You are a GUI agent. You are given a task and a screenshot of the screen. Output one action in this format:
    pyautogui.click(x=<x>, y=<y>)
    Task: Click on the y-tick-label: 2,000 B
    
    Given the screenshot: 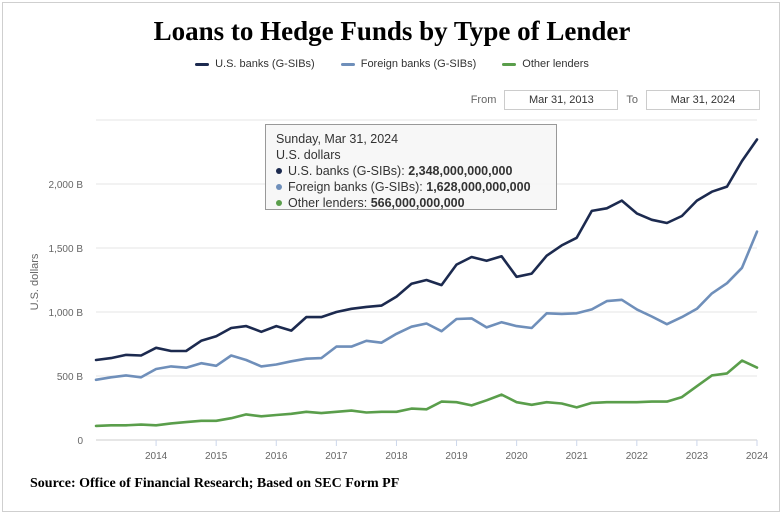 What is the action you would take?
    pyautogui.click(x=66, y=185)
    